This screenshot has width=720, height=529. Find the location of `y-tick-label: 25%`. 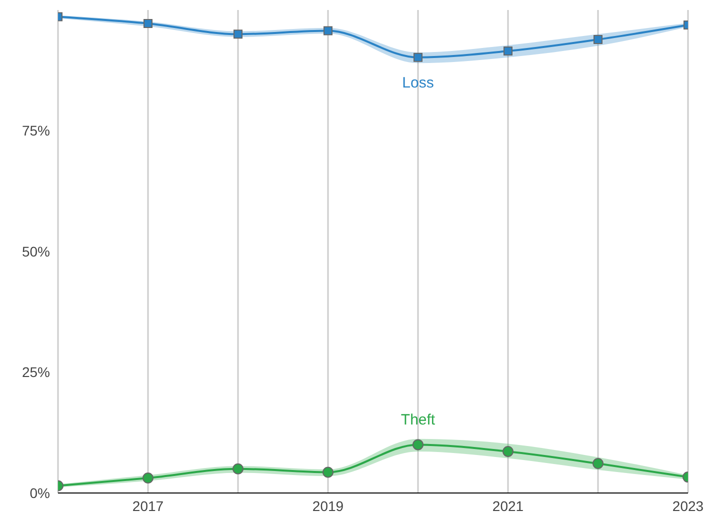

y-tick-label: 25% is located at coordinates (36, 372).